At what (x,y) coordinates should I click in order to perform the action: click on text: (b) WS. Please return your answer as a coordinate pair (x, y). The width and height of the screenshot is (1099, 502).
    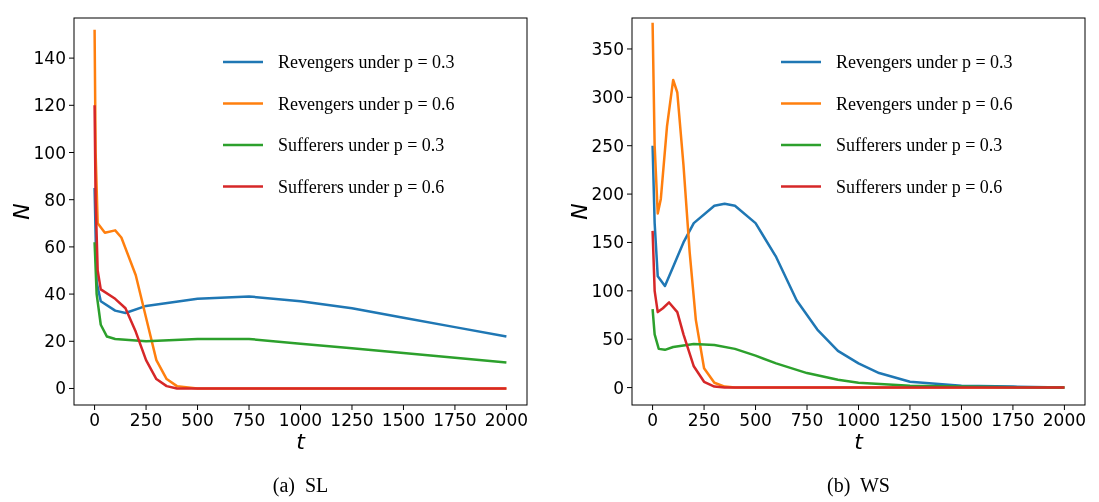
    Looking at the image, I should click on (858, 485).